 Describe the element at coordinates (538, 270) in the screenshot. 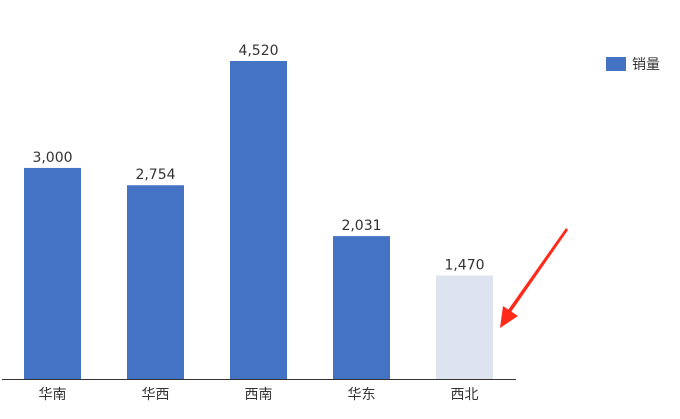

I see `annotation-arrow-shaft` at that location.